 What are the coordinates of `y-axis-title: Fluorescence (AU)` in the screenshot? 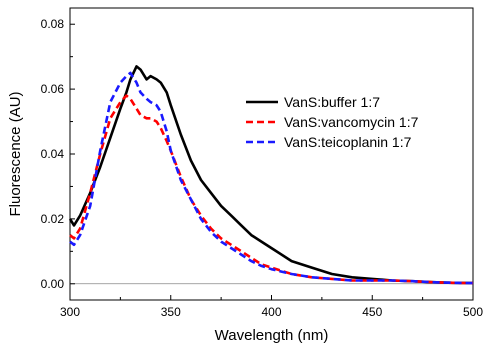 It's located at (15, 153).